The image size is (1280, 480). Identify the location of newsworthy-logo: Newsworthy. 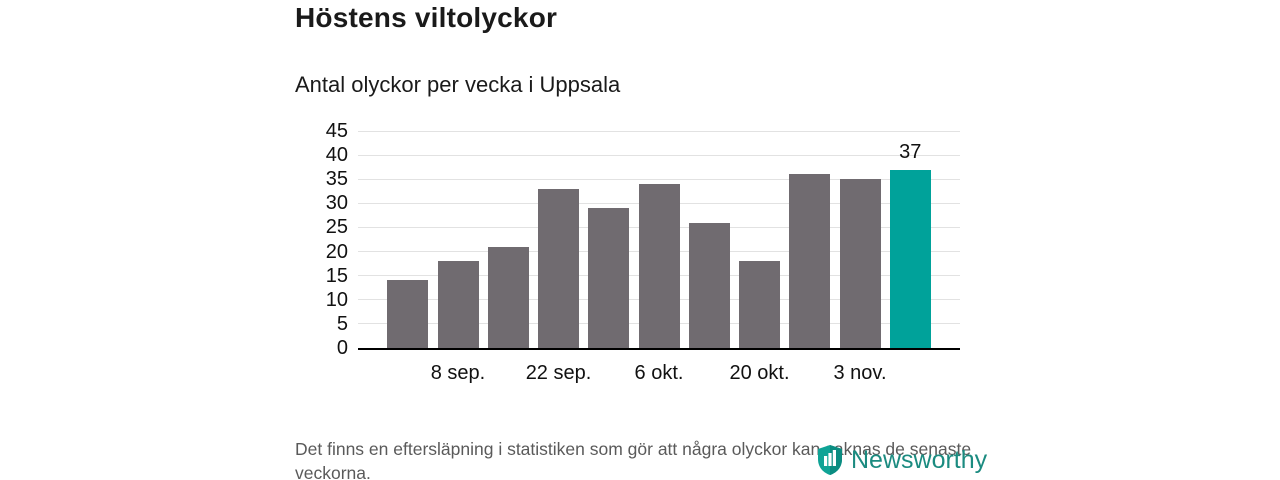
(901, 460).